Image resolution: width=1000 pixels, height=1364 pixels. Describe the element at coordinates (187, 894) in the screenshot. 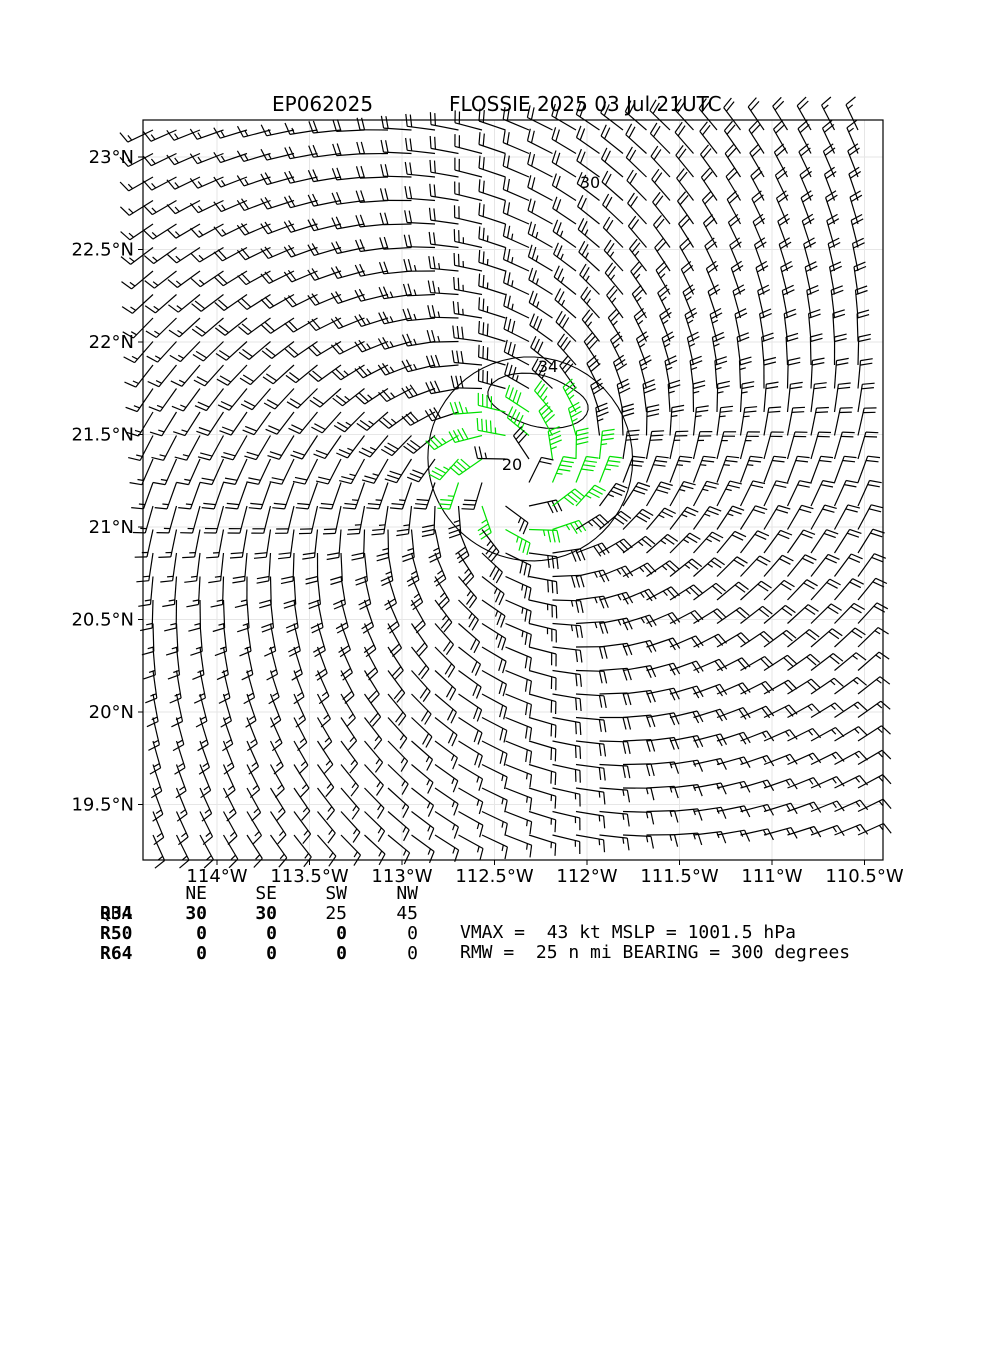

I see `table-header-ne: NE` at that location.